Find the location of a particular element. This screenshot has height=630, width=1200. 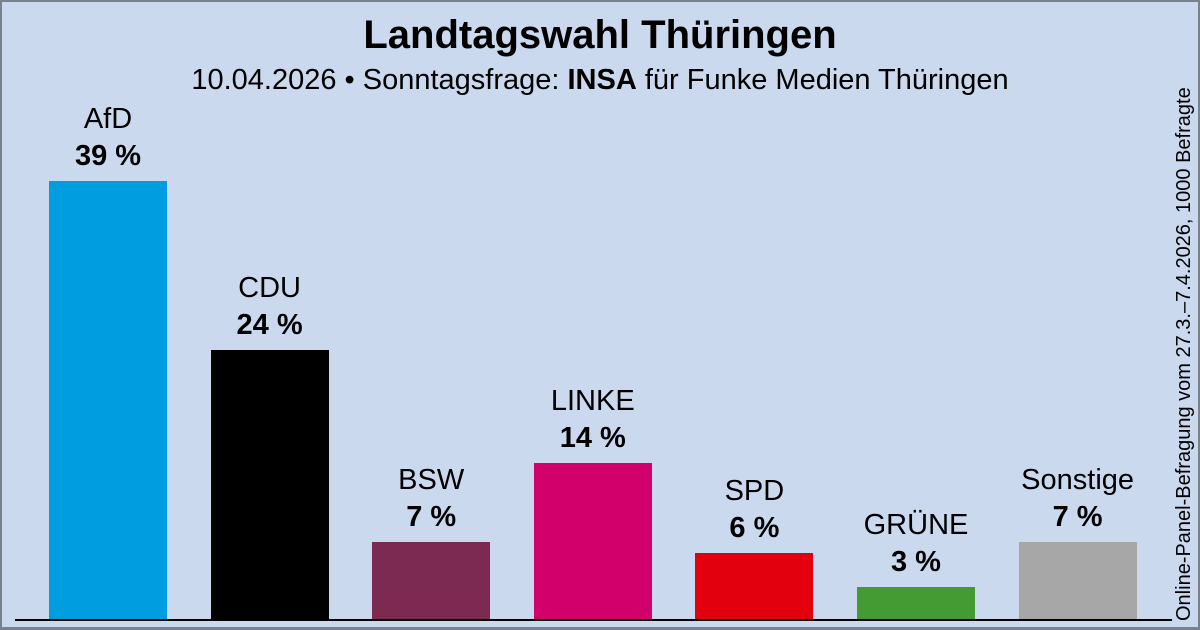

subtitle-client-segment: für Funke Medien Thüringen is located at coordinates (822, 80).